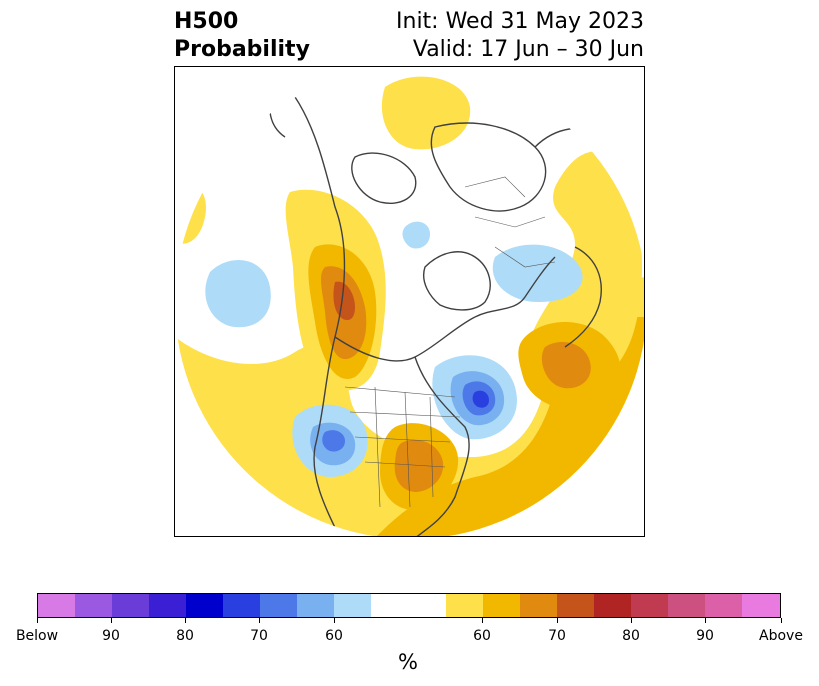 The height and width of the screenshot is (686, 819). What do you see at coordinates (781, 636) in the screenshot?
I see `colorbar-tick-label: Above` at bounding box center [781, 636].